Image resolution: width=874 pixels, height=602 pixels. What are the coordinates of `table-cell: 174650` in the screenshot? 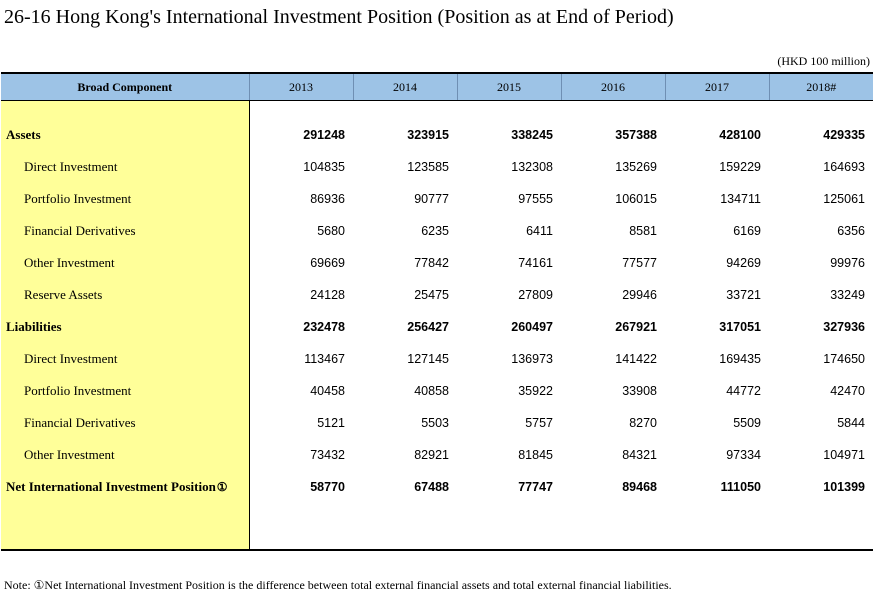 It's located at (844, 359).